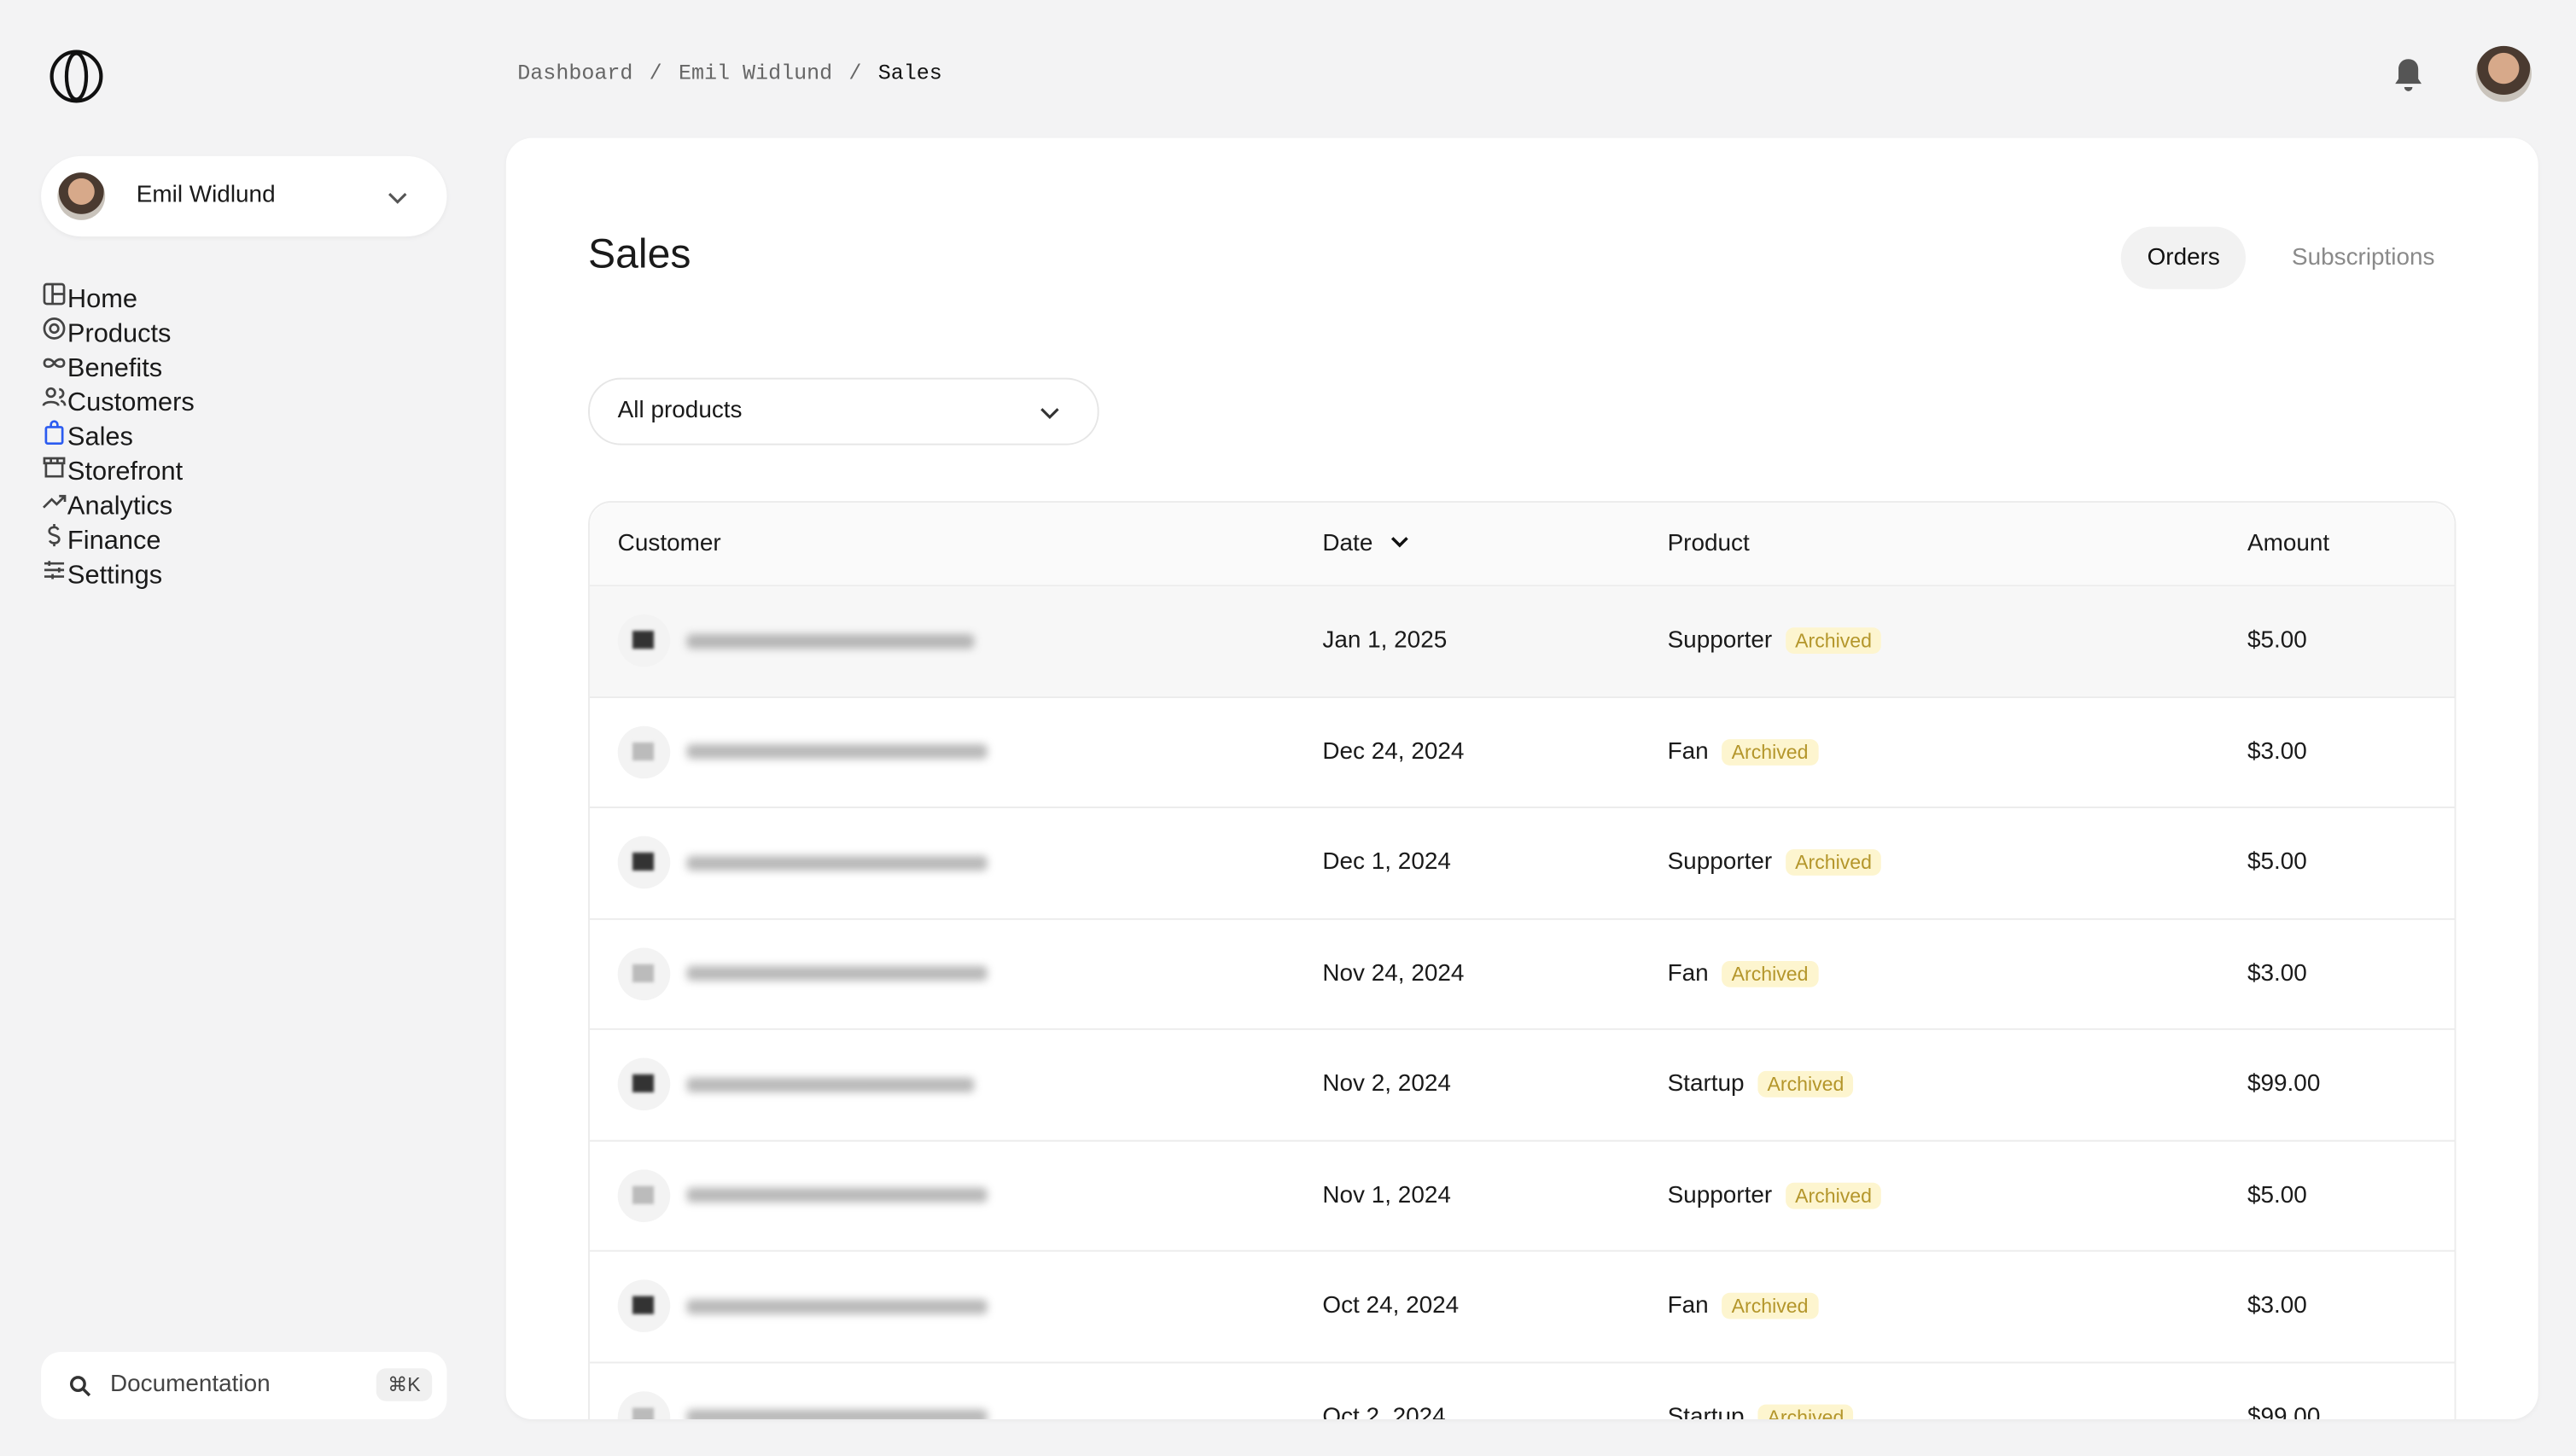 This screenshot has height=1456, width=2576. Describe the element at coordinates (2363, 257) in the screenshot. I see `tab: Subscriptions` at that location.